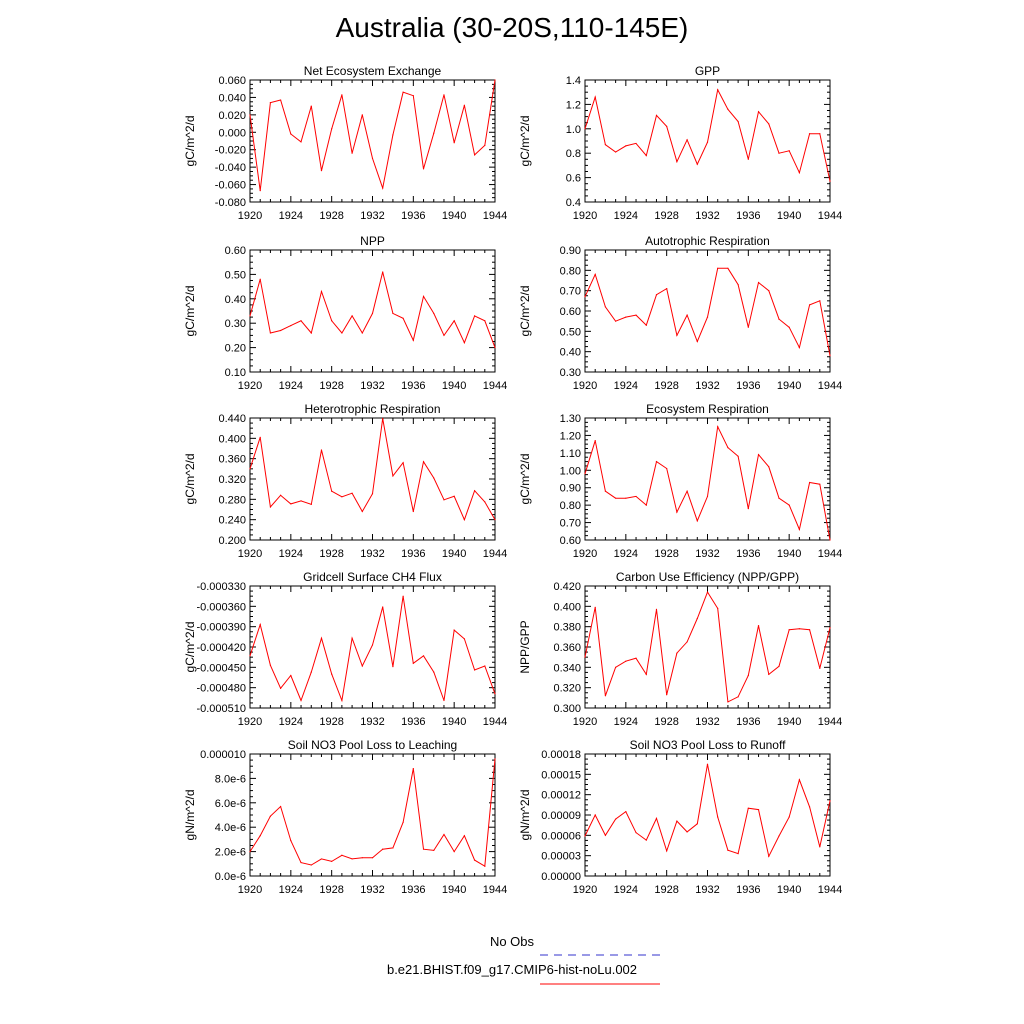 Image resolution: width=1024 pixels, height=1024 pixels. I want to click on panel-title: NPP, so click(372, 241).